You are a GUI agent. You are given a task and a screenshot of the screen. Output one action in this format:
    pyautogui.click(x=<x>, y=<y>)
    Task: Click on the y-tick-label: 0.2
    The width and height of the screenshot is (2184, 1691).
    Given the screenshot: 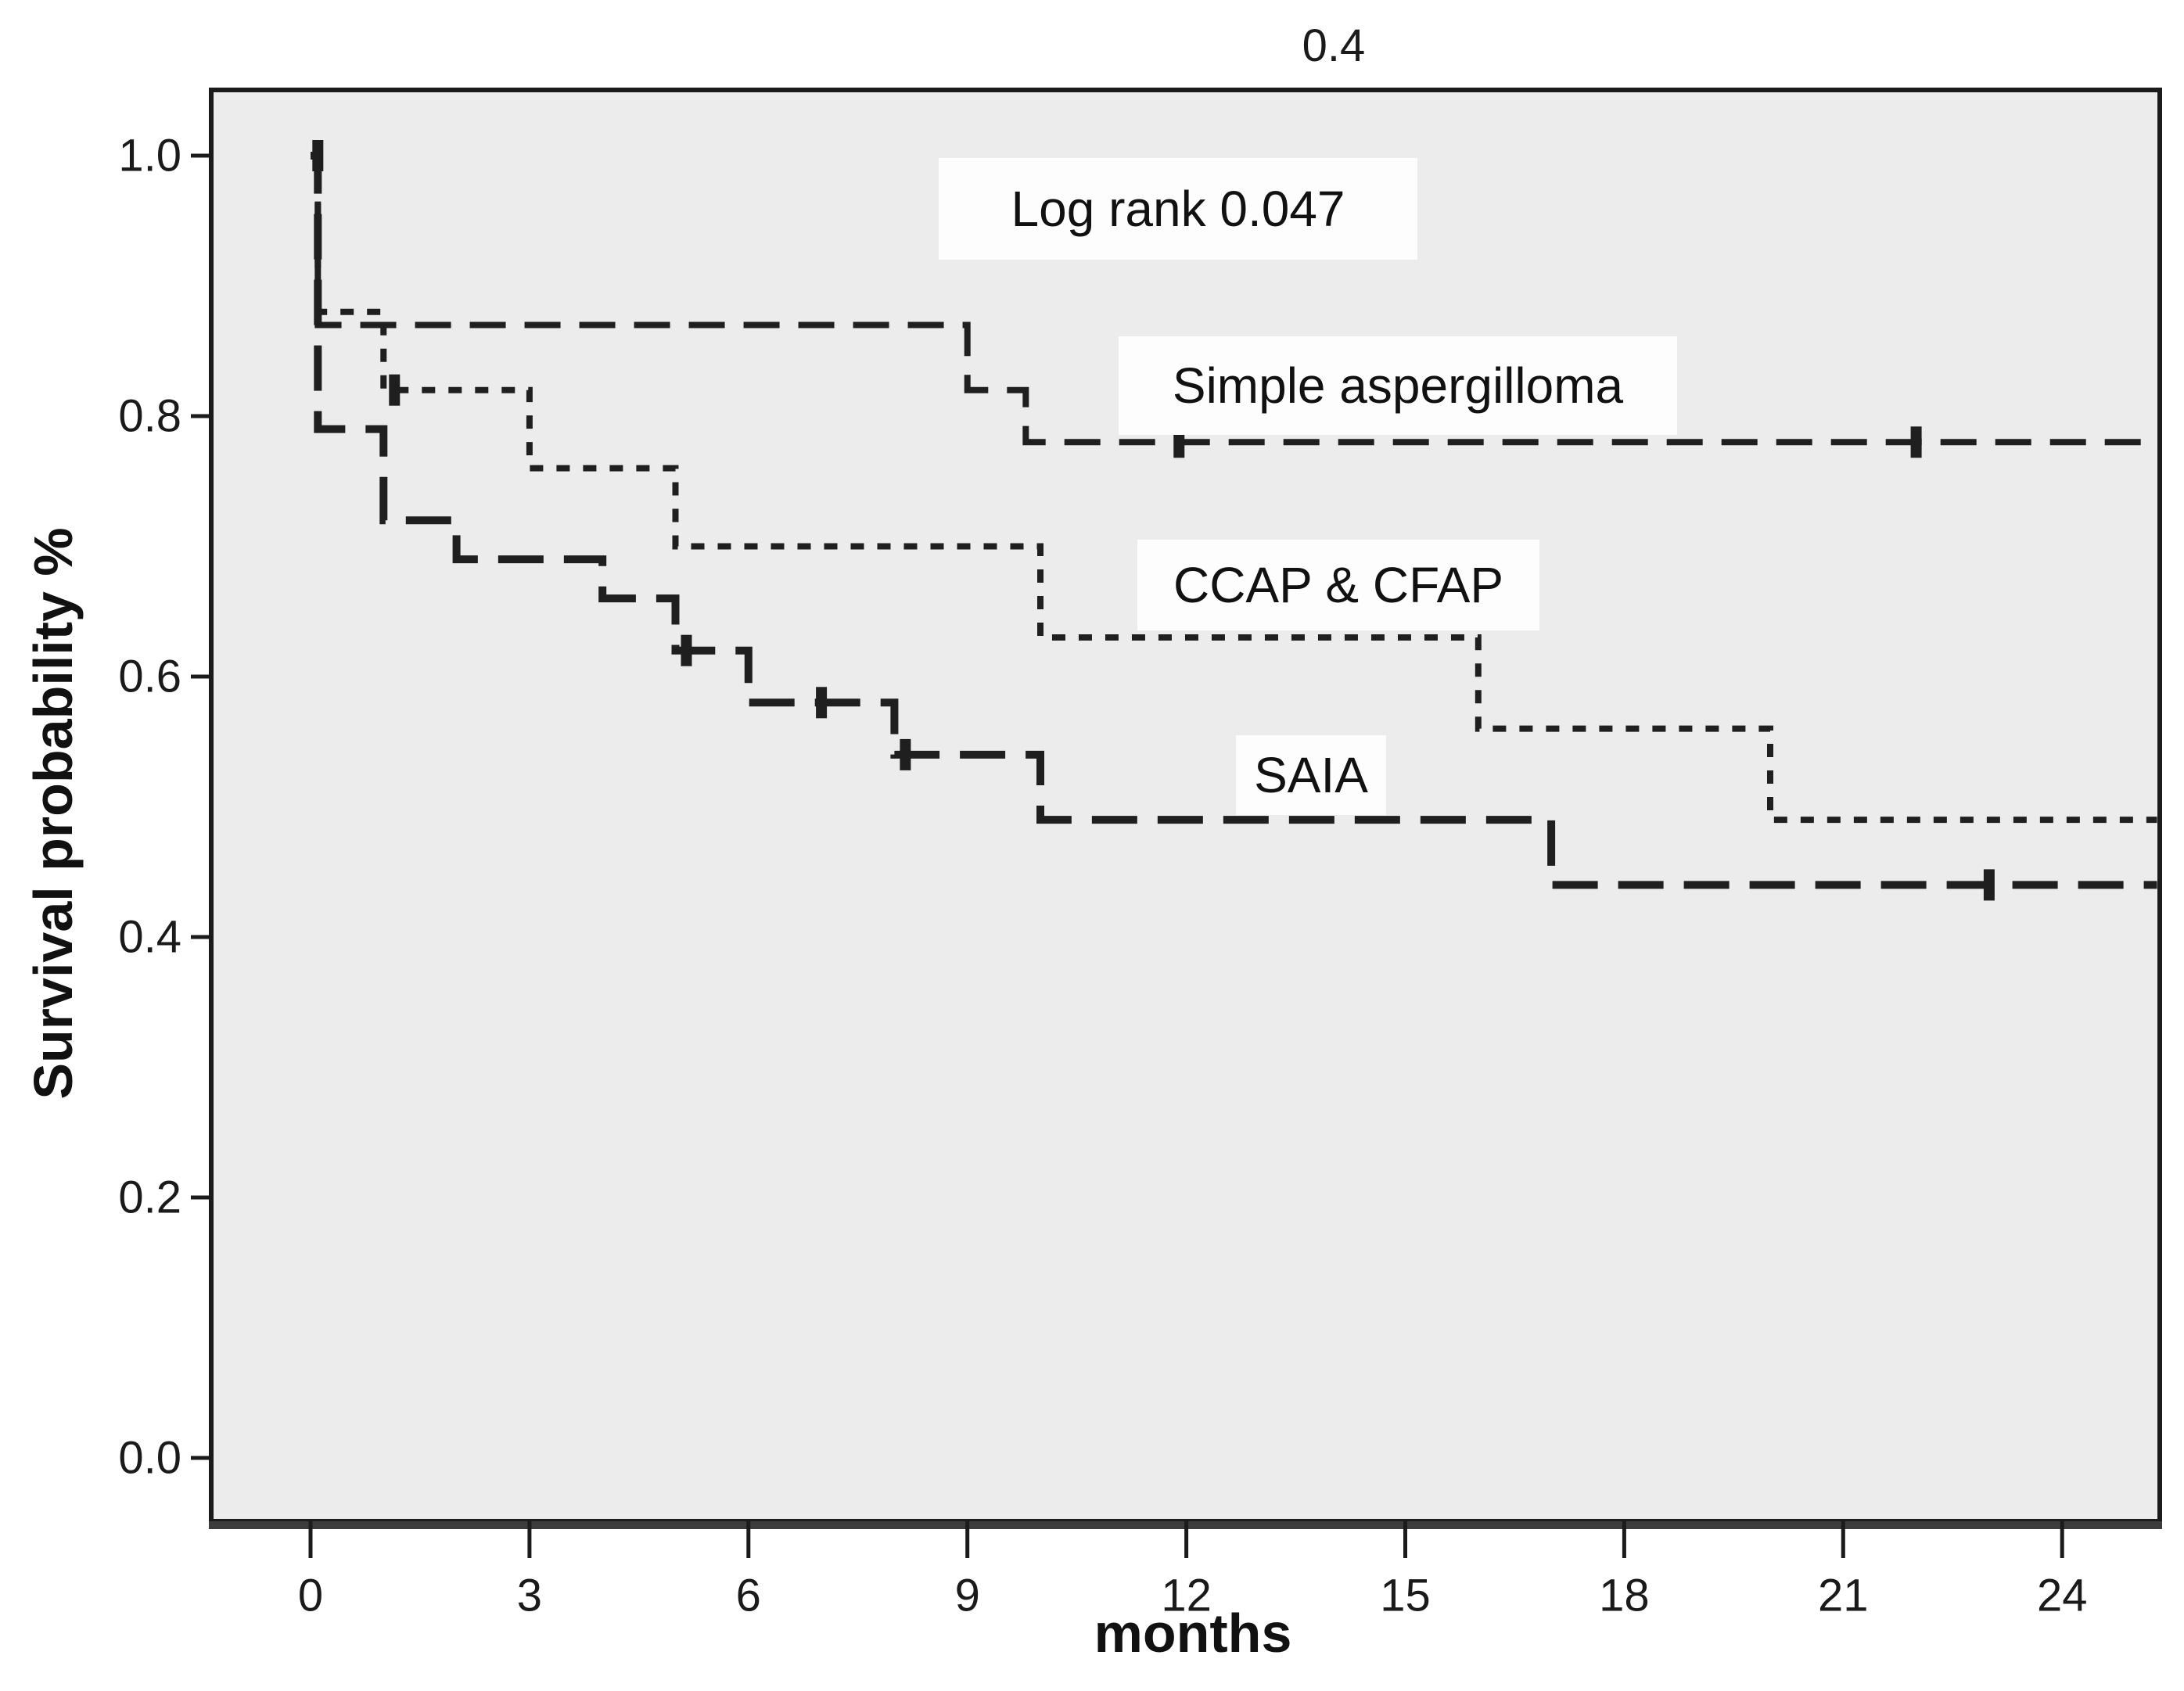 What is the action you would take?
    pyautogui.click(x=149, y=1197)
    